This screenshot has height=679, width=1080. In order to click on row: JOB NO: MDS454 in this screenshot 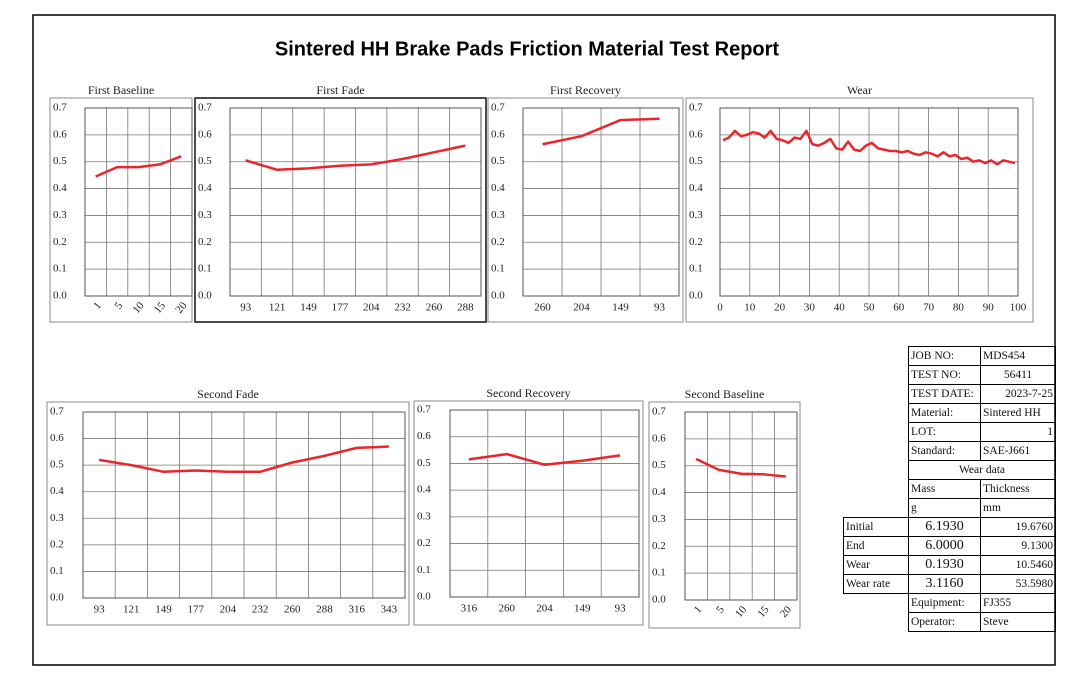, I will do `click(950, 356)`.